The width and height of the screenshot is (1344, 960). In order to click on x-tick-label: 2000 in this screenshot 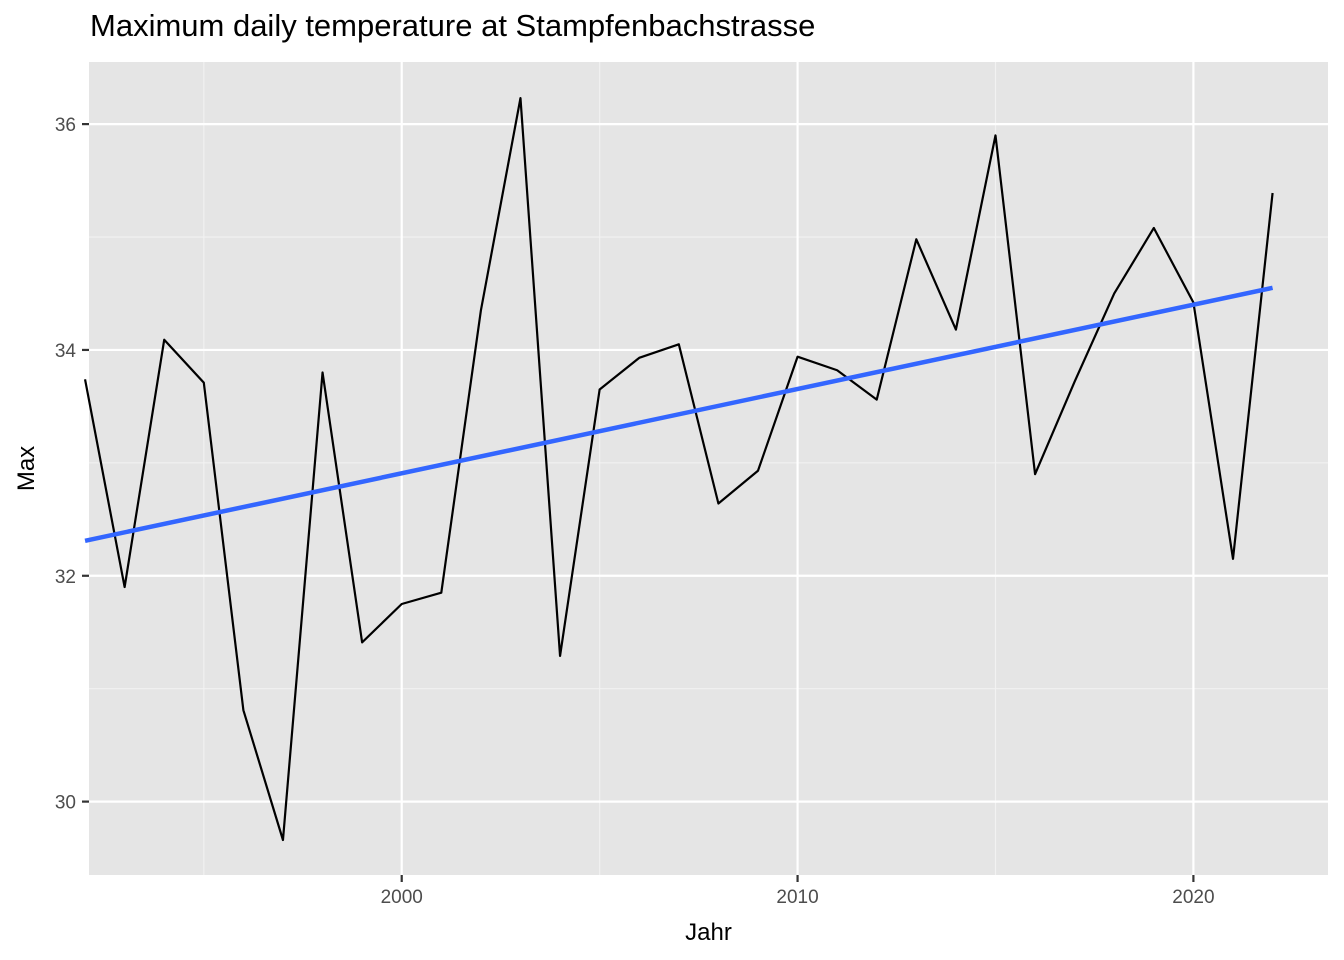, I will do `click(402, 897)`.